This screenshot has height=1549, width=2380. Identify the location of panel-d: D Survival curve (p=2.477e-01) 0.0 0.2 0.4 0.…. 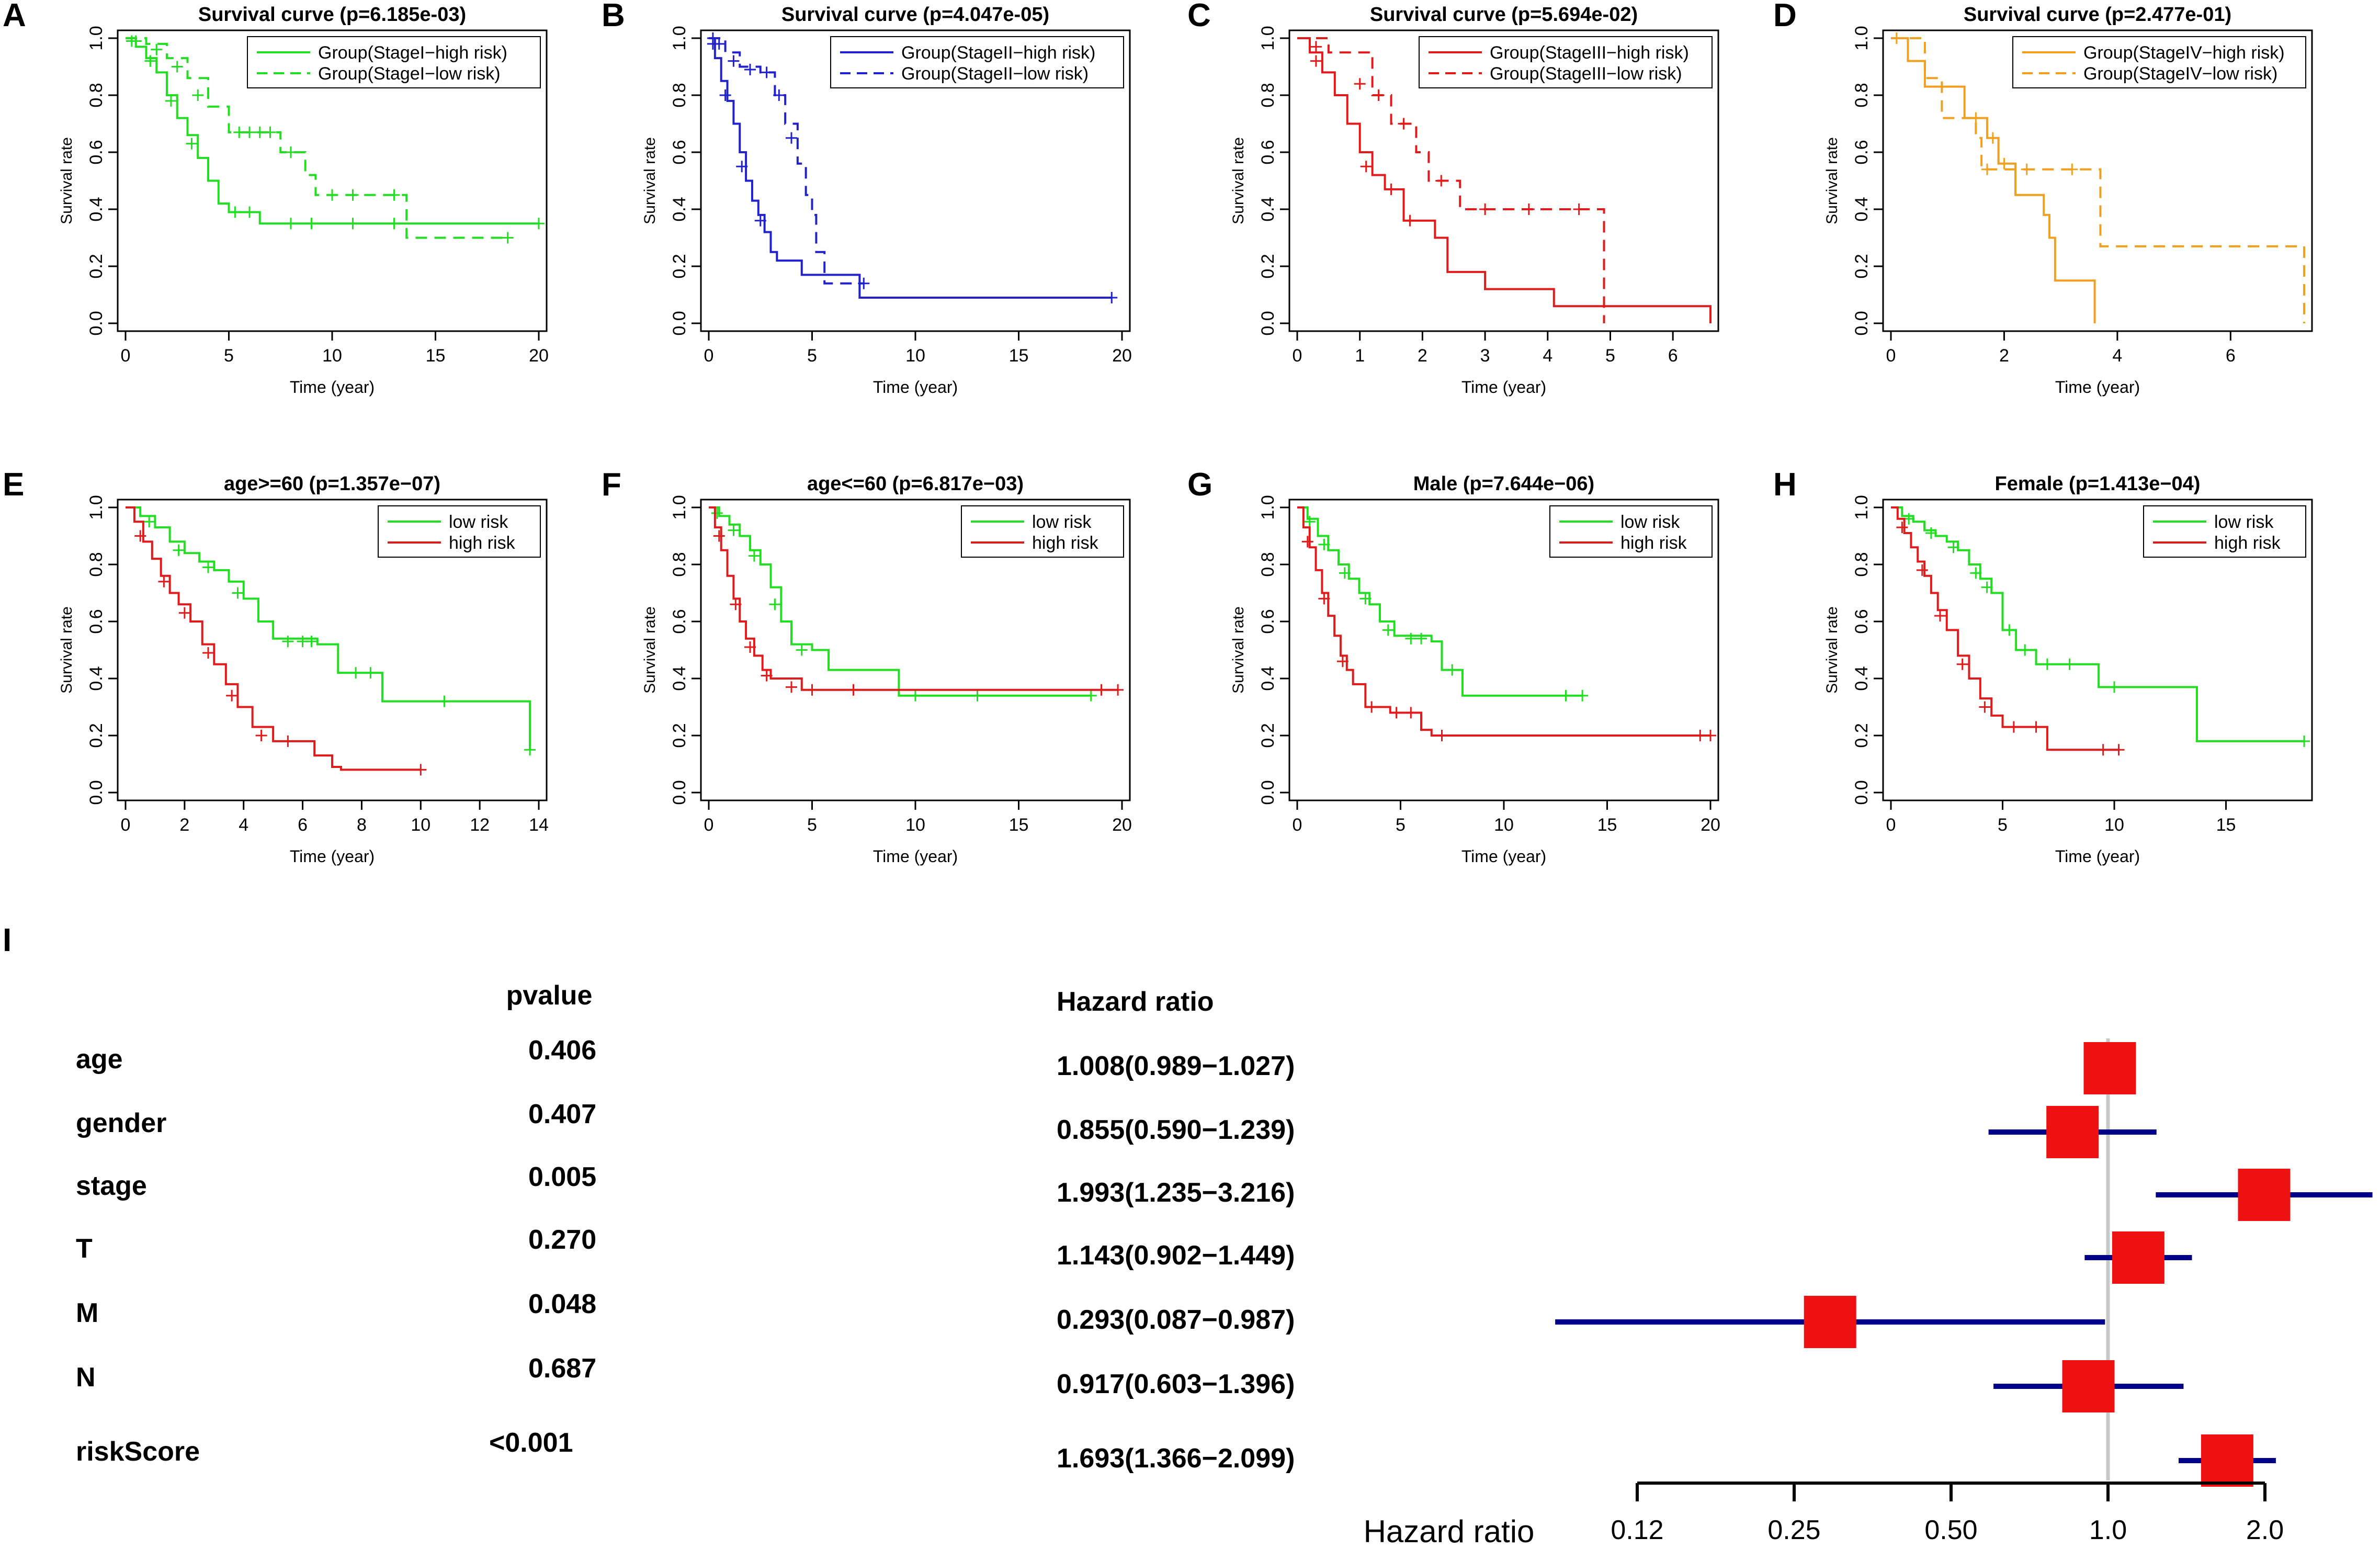
(2043, 198).